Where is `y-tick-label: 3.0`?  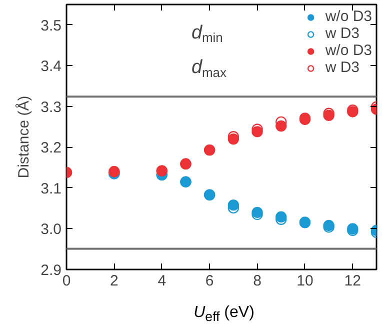 y-tick-label: 3.0 is located at coordinates (51, 229).